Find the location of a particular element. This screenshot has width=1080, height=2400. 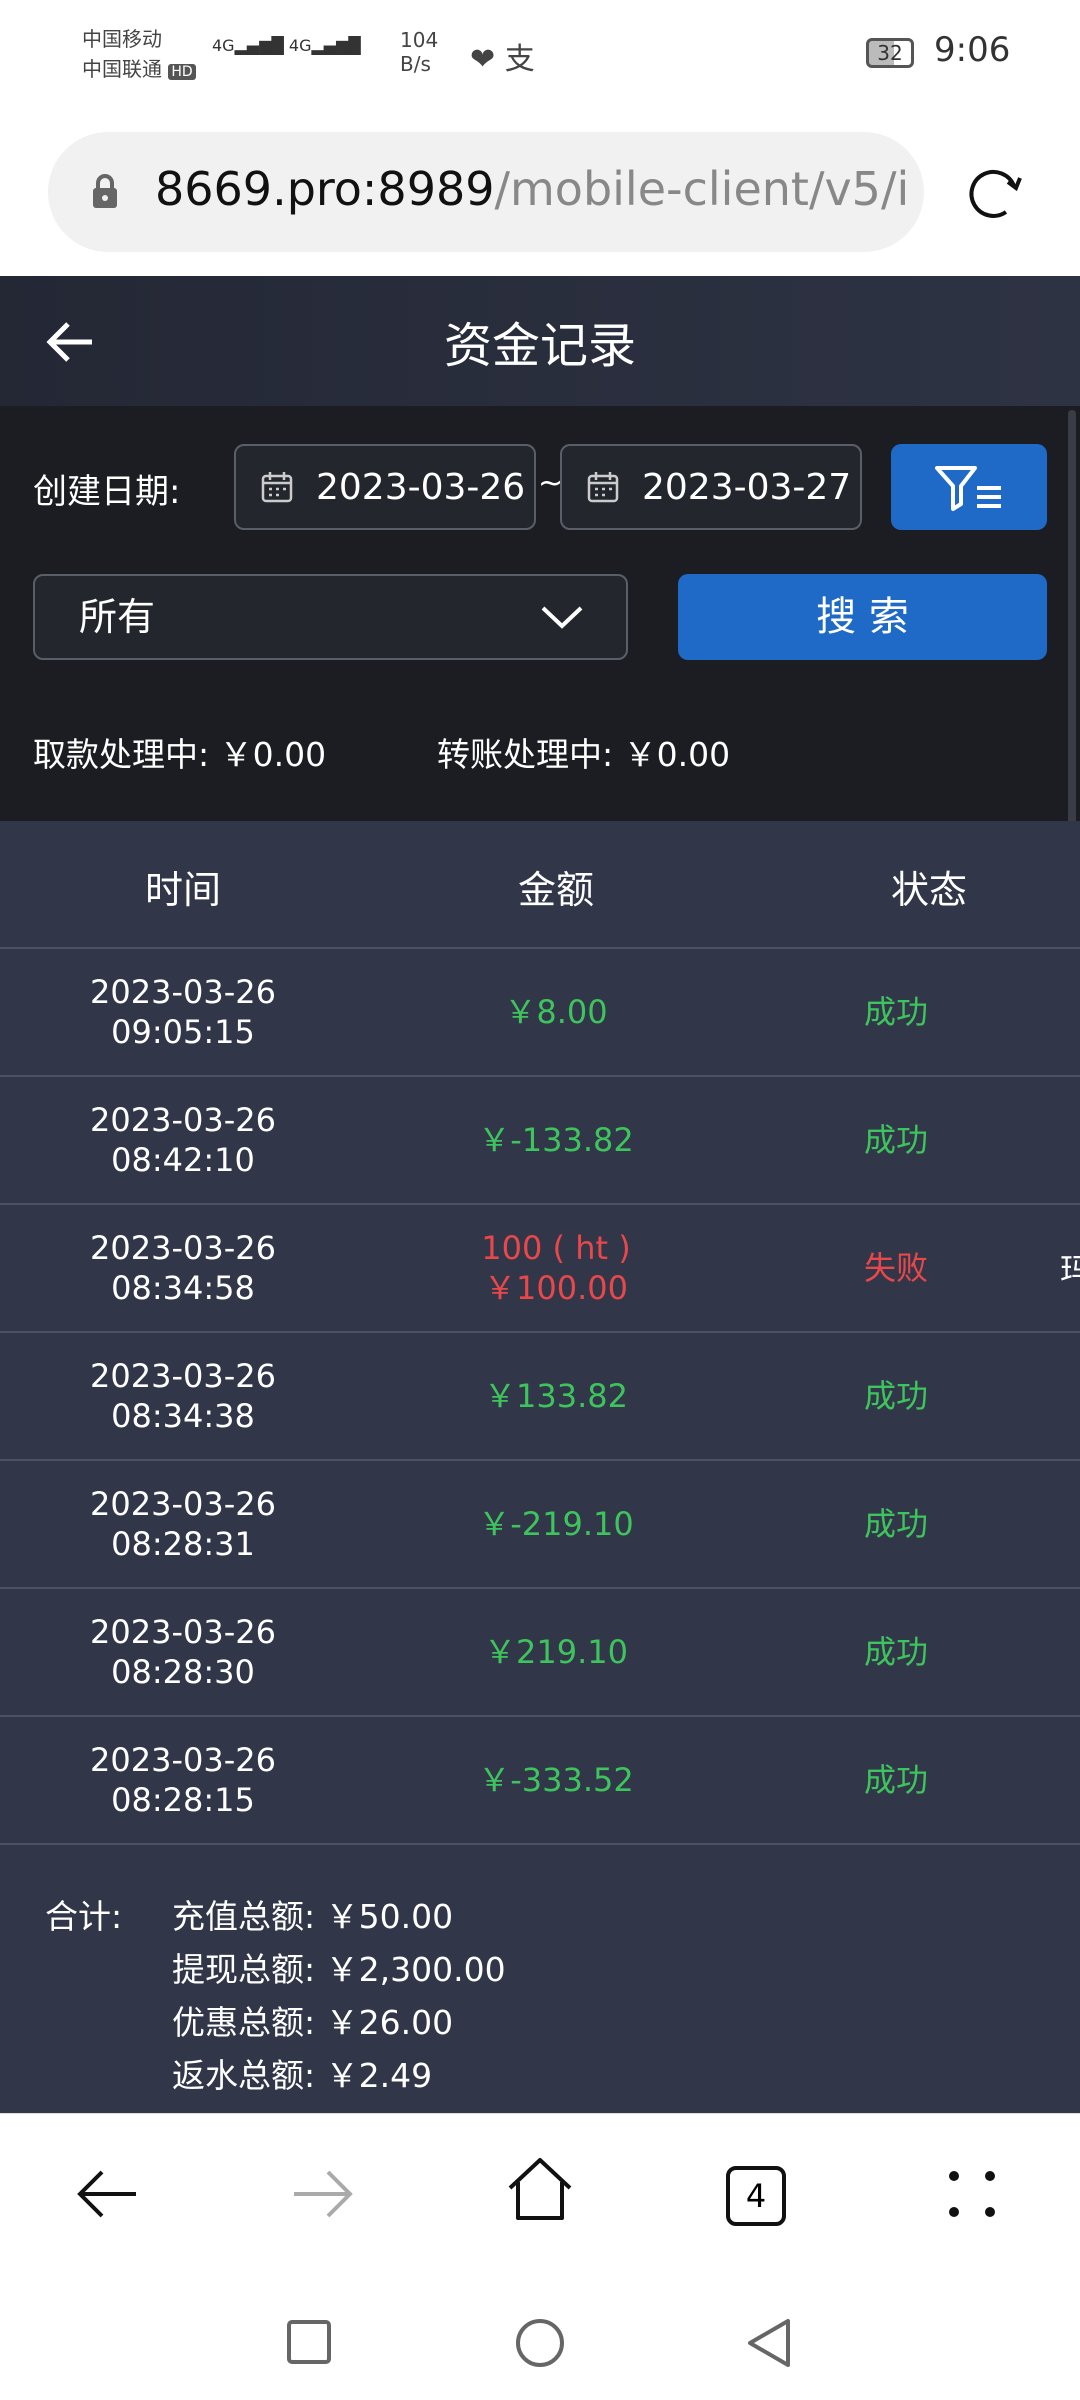

table-row: 2023-03-26 08:28:31 ￥-219.10 成功 is located at coordinates (540, 1525).